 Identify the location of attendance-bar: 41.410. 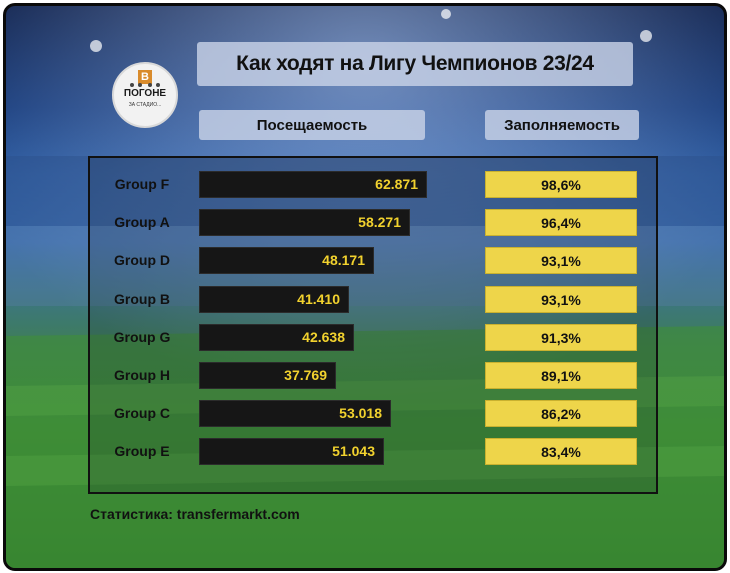
(274, 299).